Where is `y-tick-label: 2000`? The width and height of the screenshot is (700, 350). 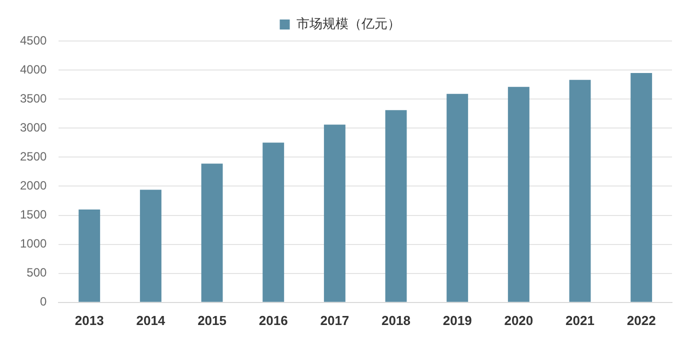
y-tick-label: 2000 is located at coordinates (34, 185).